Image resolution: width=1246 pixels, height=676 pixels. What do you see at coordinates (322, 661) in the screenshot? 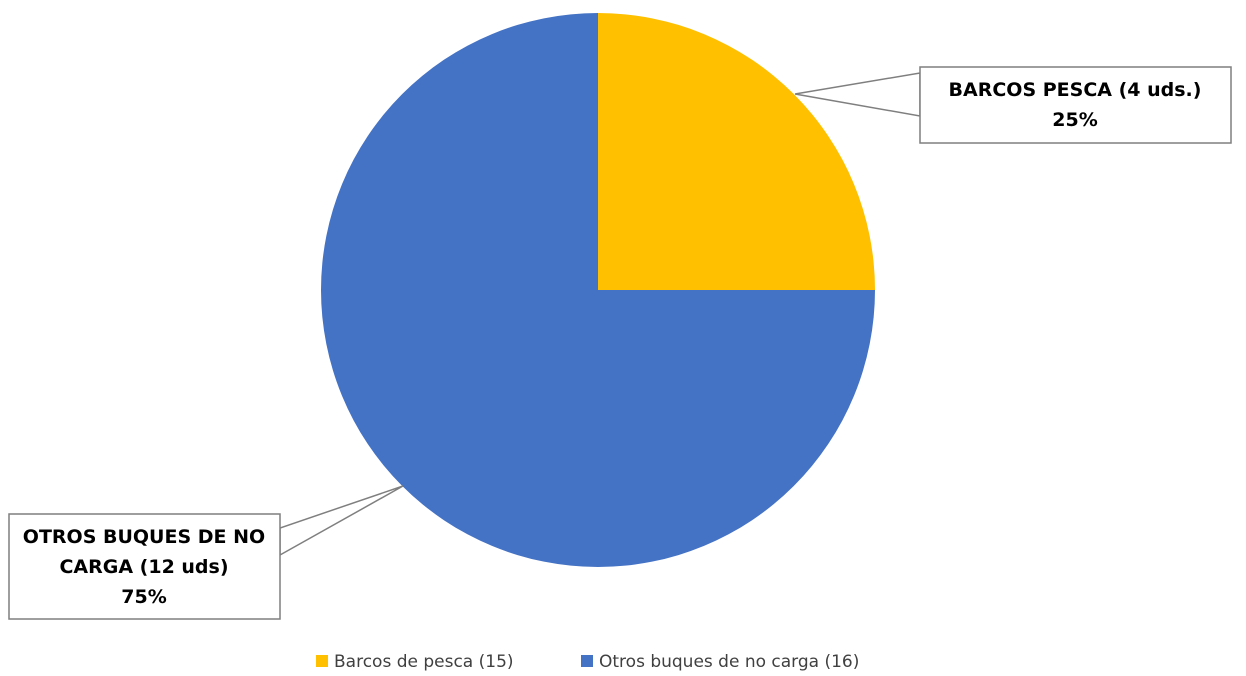
I see `legend-swatch-barcos-pesca` at bounding box center [322, 661].